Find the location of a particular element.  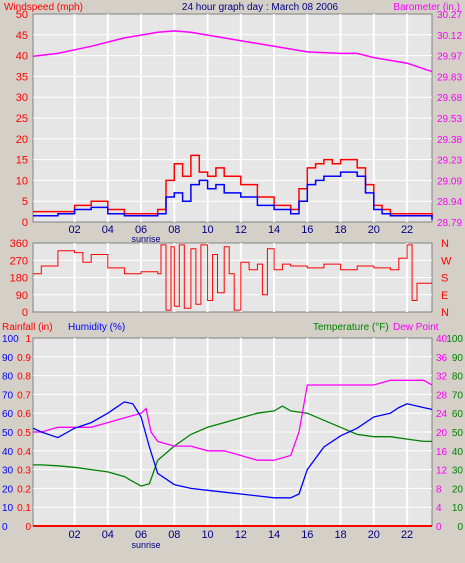

baro-tick-label: 29.97 is located at coordinates (449, 57).